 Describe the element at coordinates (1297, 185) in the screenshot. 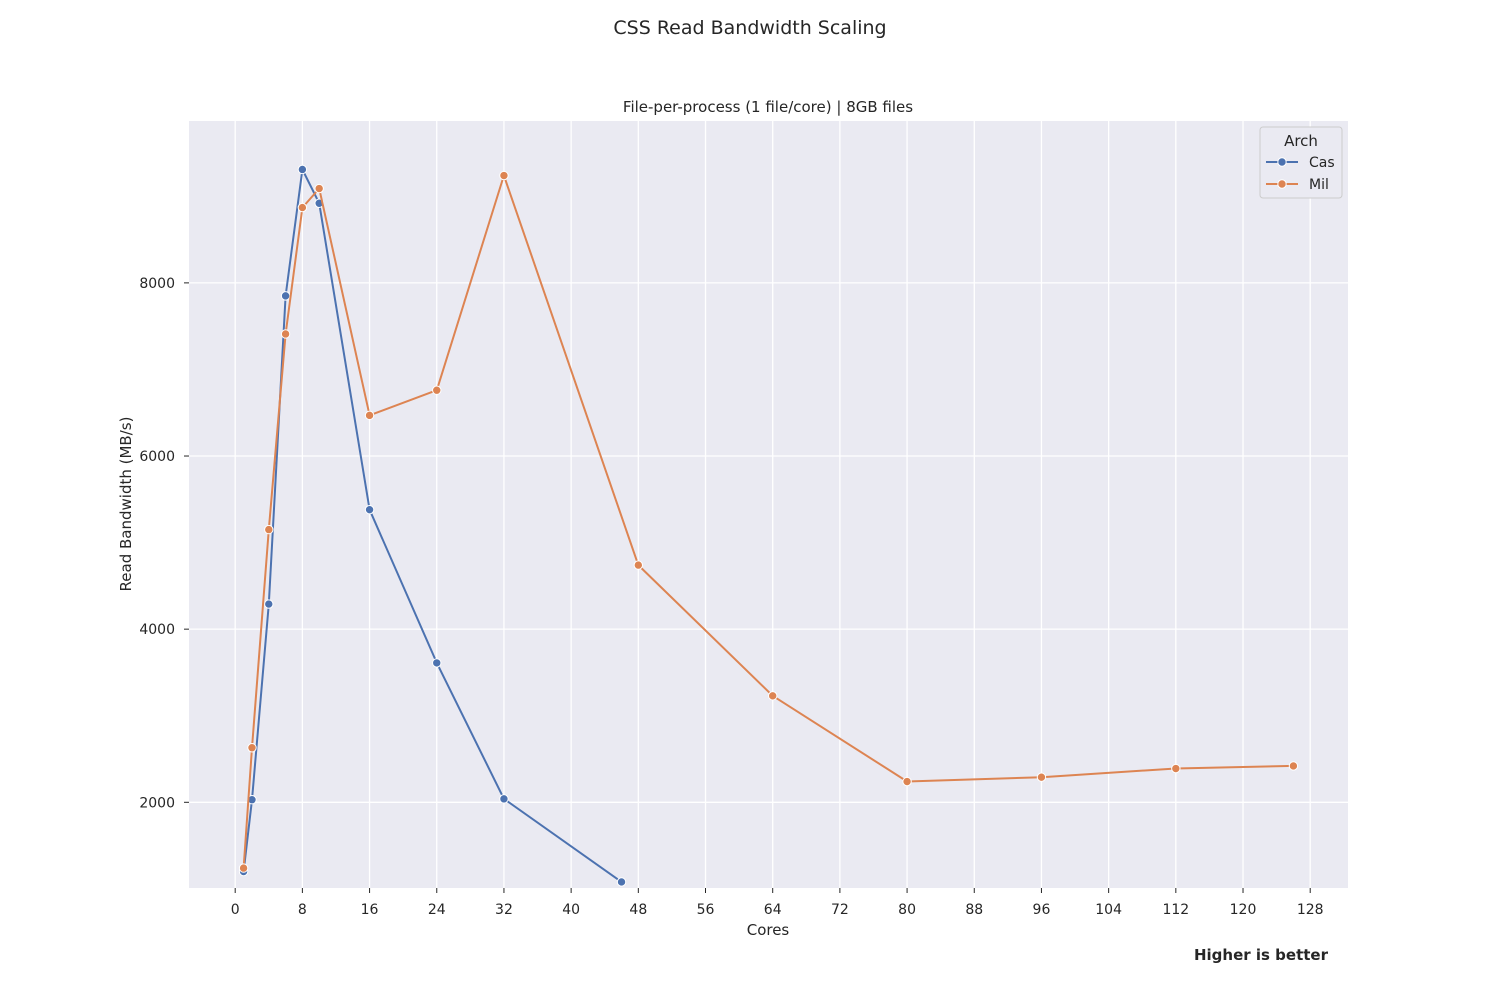

I see `legend-entry-mil: Mil` at that location.